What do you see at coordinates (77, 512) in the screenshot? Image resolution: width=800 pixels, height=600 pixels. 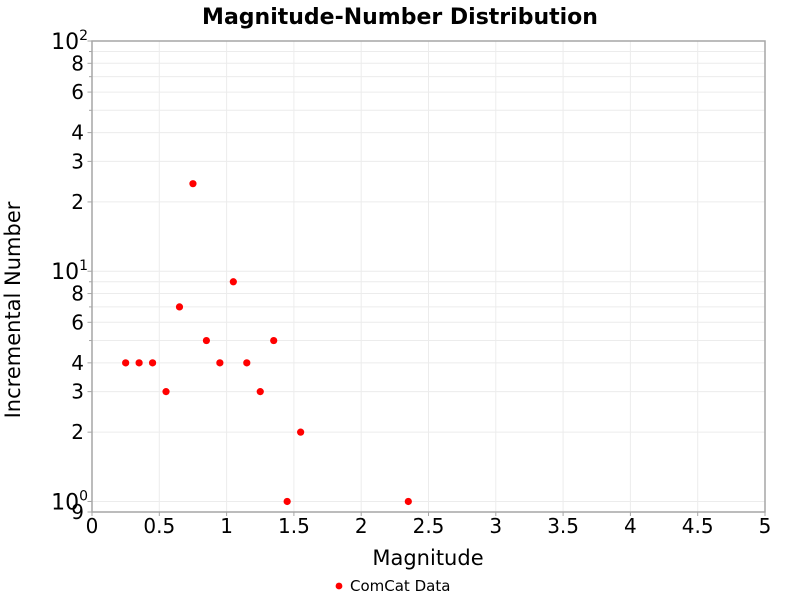 I see `y-tick-label: 9` at bounding box center [77, 512].